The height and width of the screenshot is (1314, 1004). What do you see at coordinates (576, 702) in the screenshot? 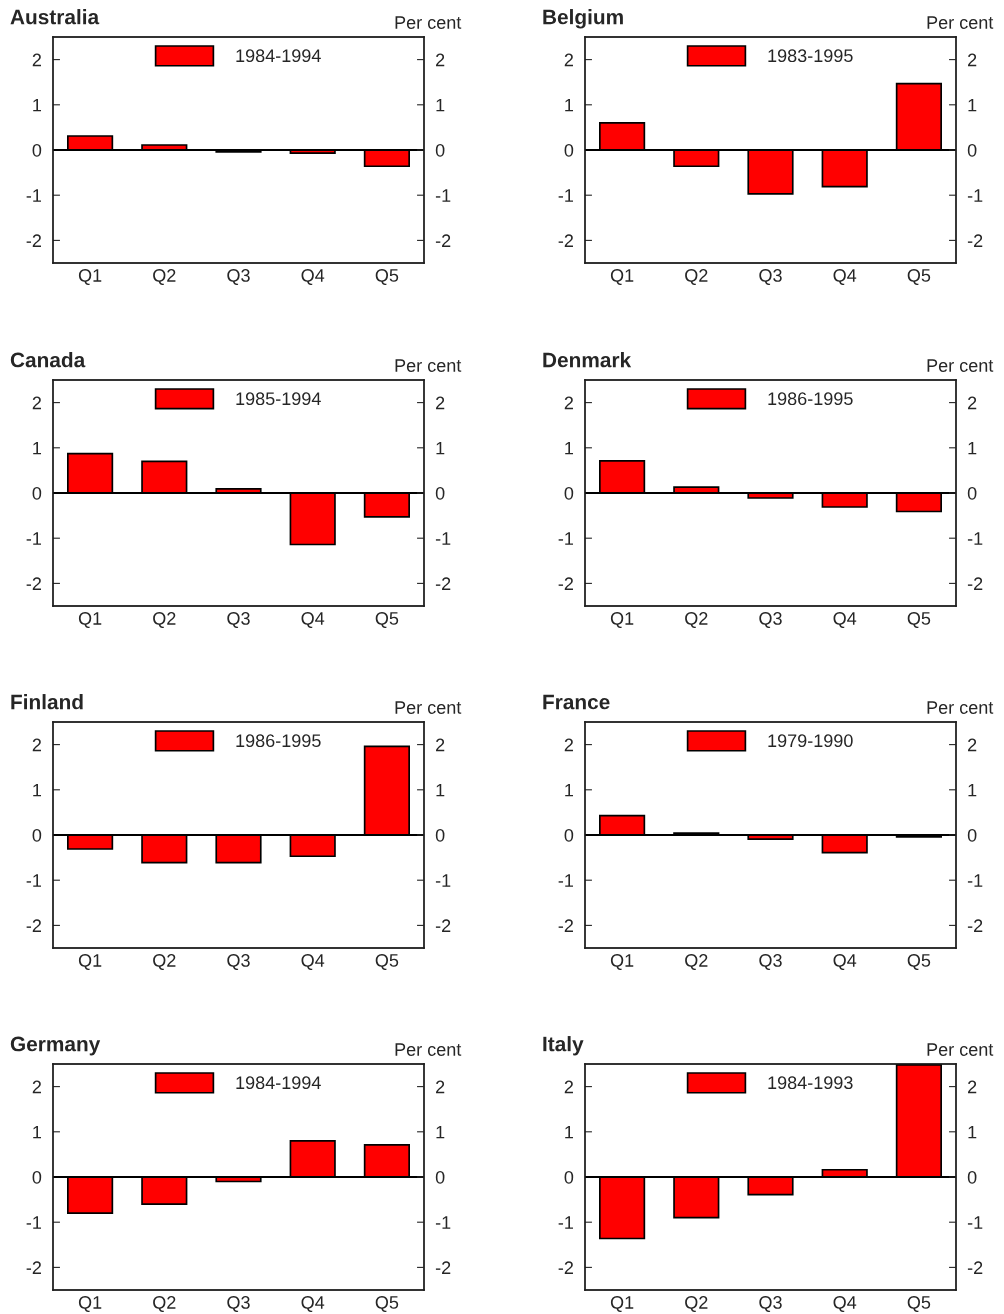
I see `chart-title: France` at bounding box center [576, 702].